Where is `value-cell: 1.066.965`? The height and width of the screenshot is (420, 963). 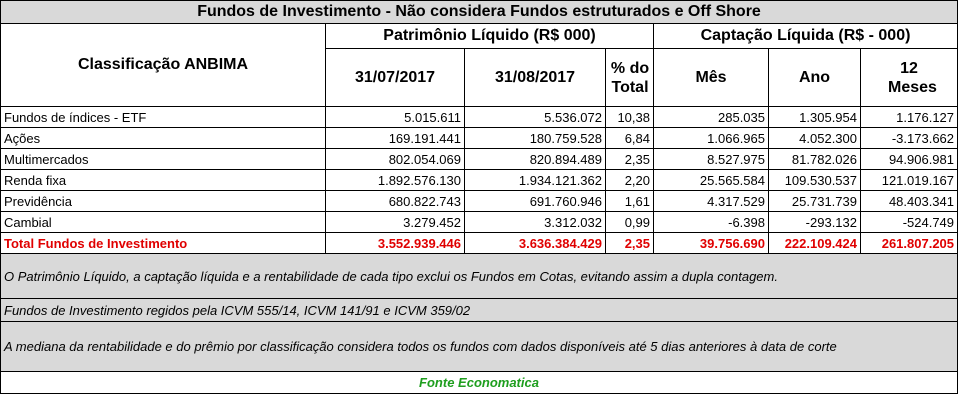
value-cell: 1.066.965 is located at coordinates (711, 138).